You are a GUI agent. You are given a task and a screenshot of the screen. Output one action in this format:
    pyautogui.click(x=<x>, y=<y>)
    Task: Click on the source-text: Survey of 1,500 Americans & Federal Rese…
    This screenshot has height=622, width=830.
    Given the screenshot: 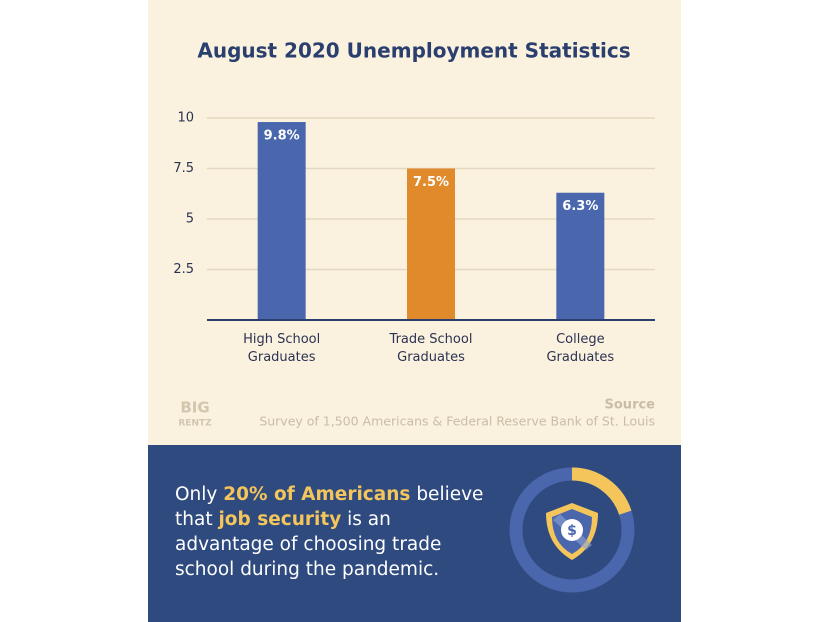 What is the action you would take?
    pyautogui.click(x=457, y=421)
    